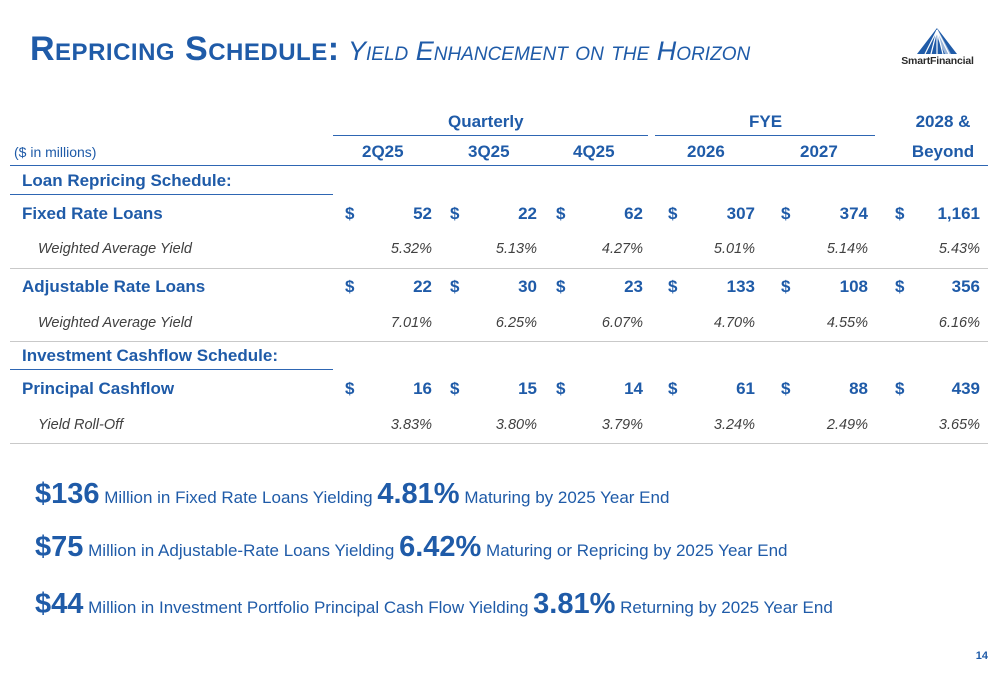  I want to click on fixed-yield-2027: 5.14%, so click(847, 249).